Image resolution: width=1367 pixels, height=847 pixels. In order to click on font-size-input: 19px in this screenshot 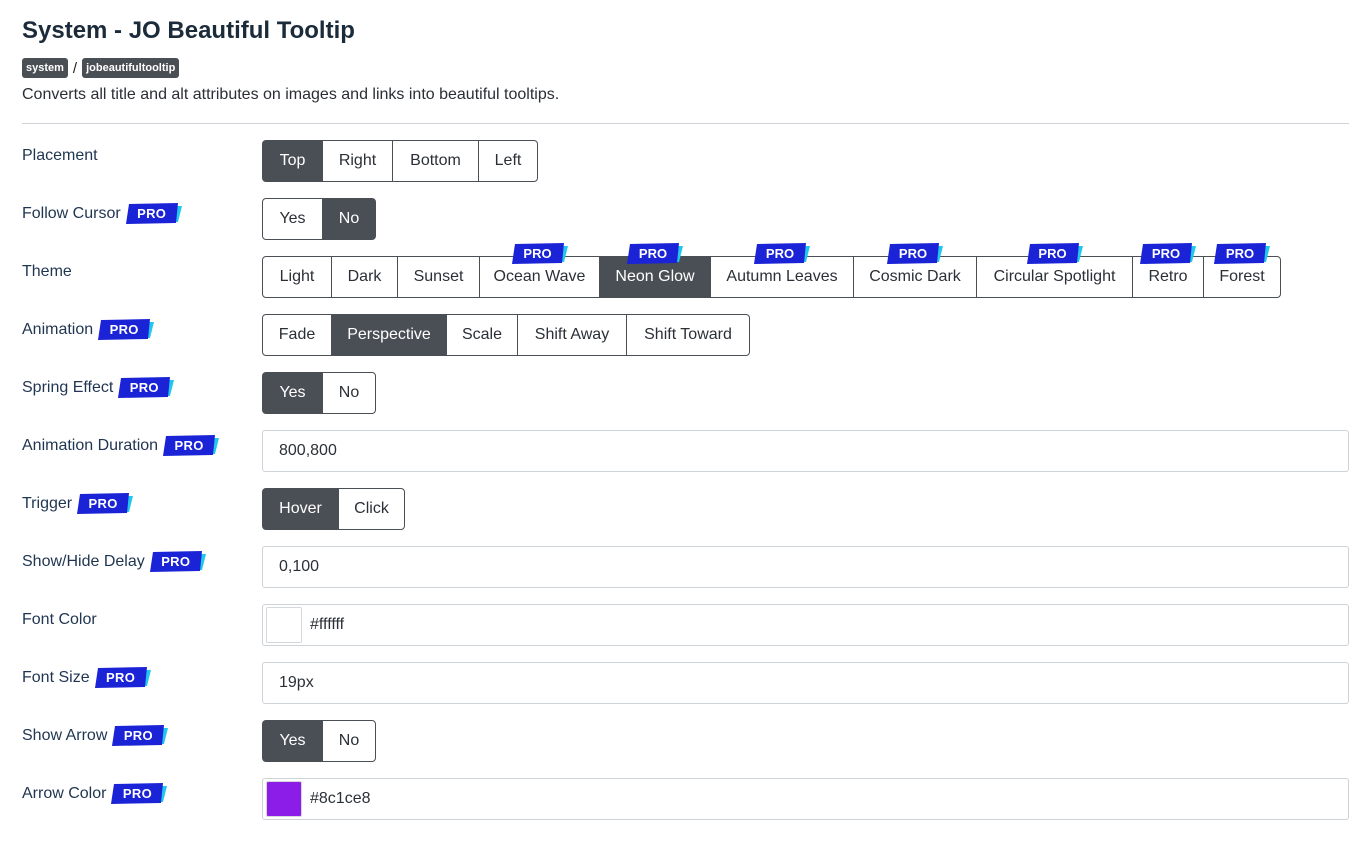, I will do `click(805, 683)`.